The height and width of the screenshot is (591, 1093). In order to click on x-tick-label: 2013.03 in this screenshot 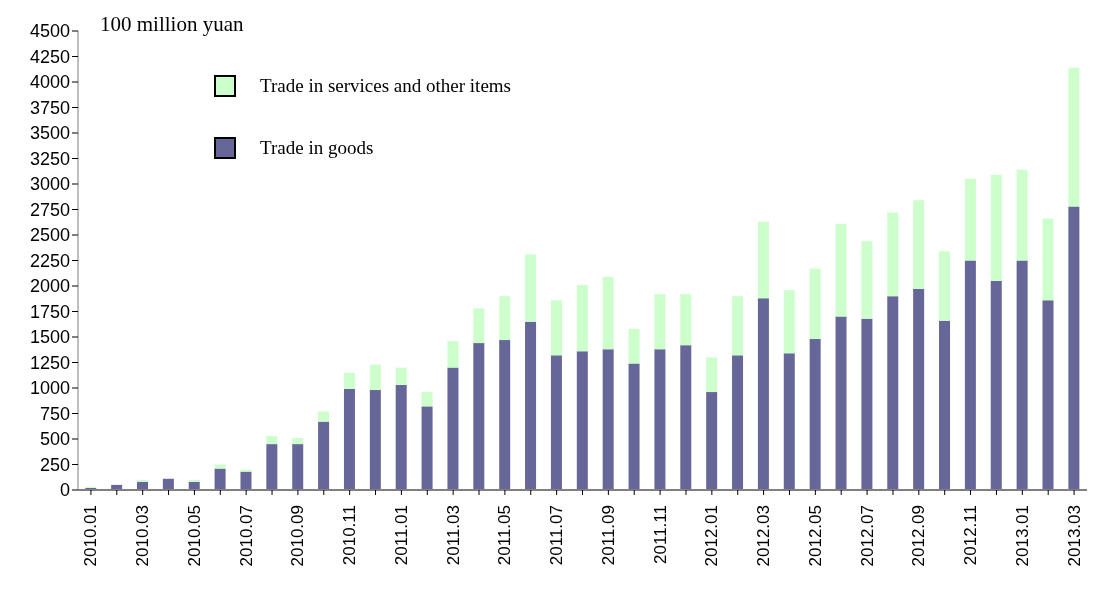, I will do `click(1074, 536)`.